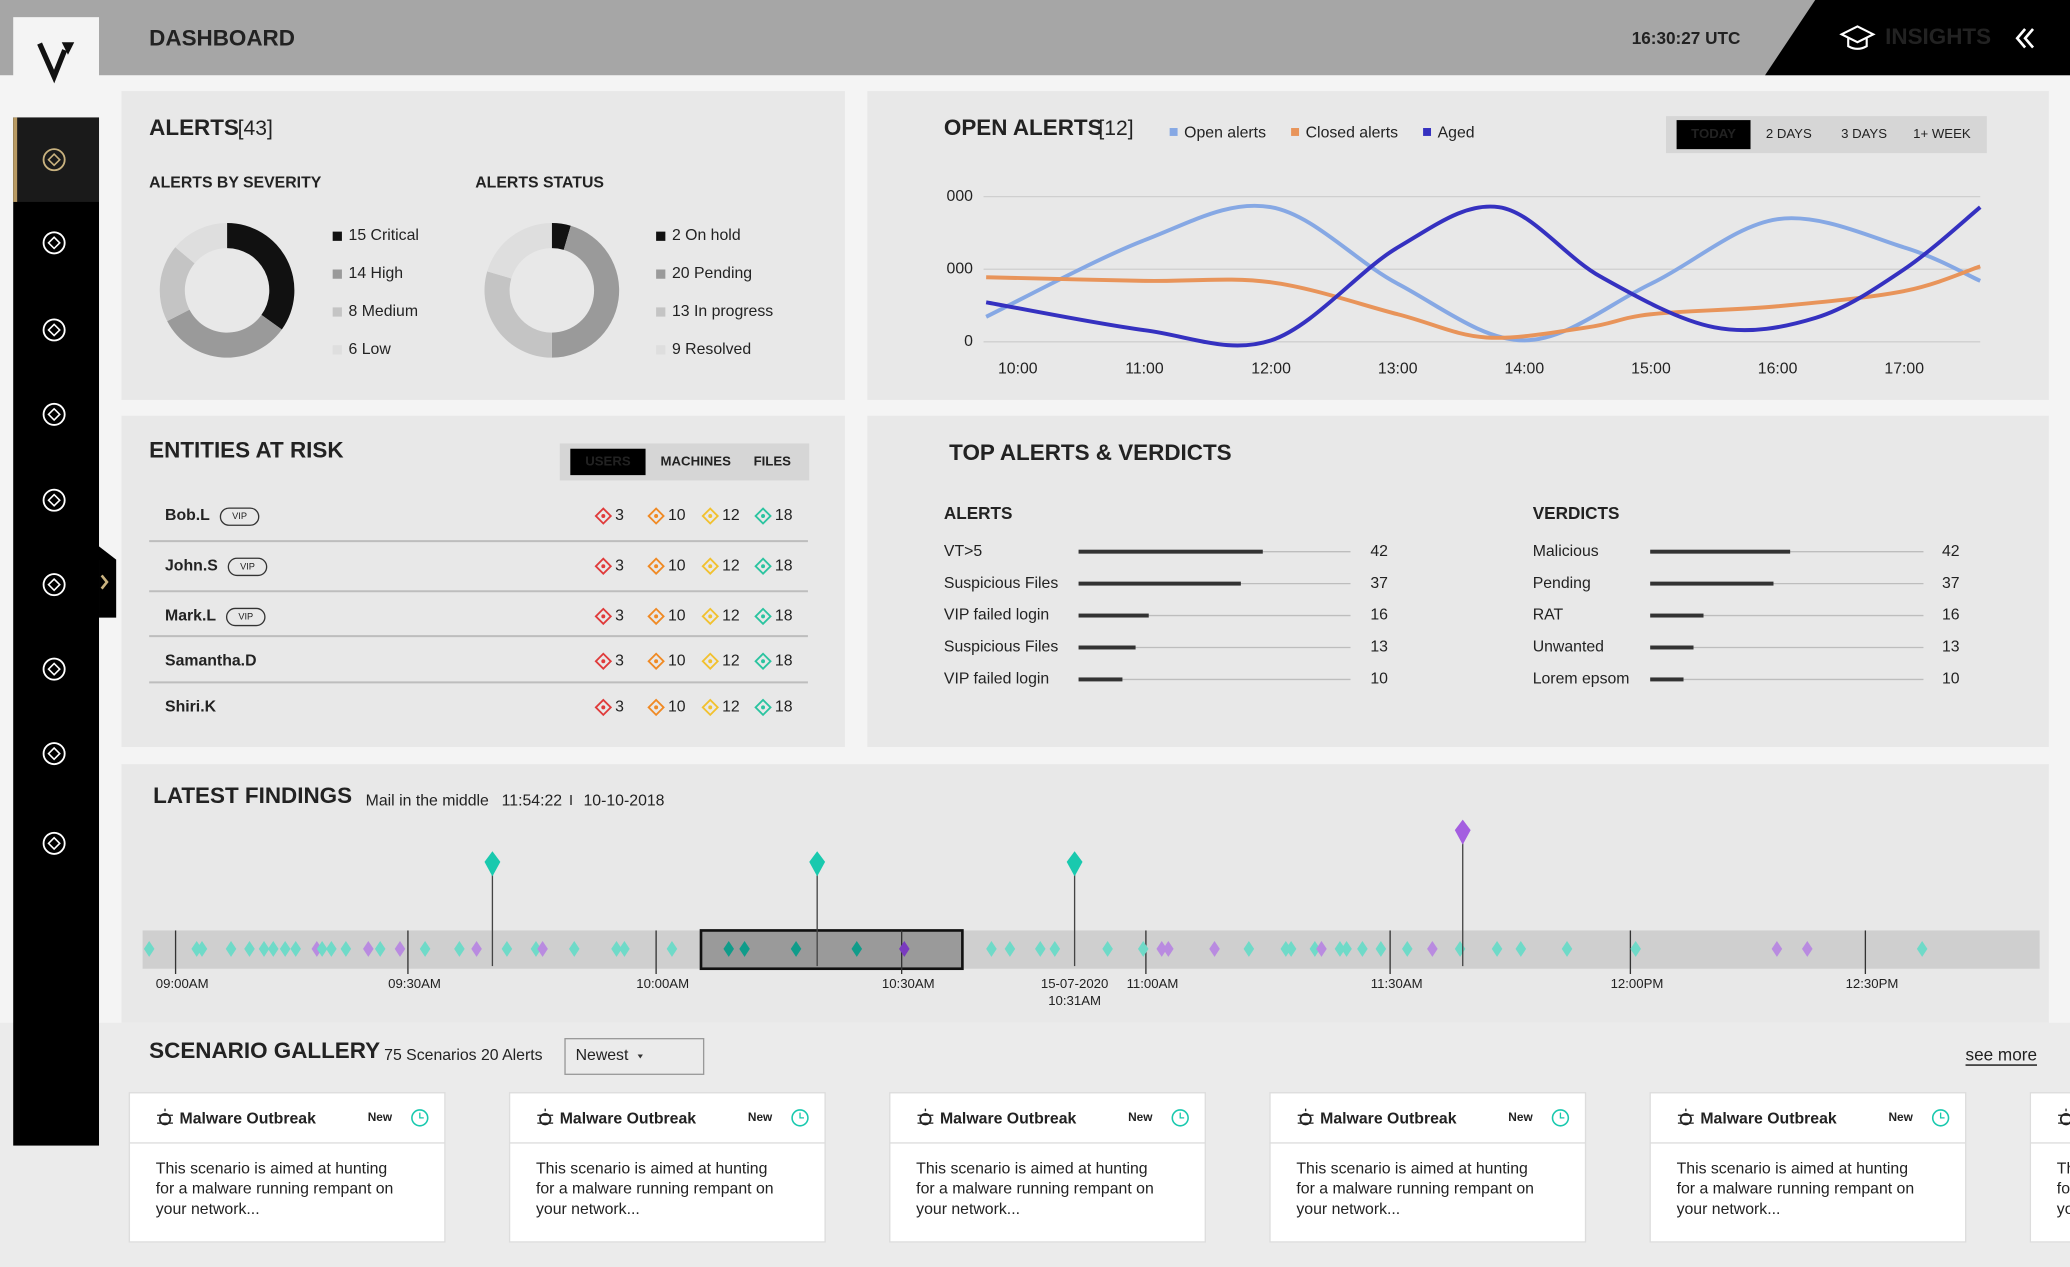 The image size is (2070, 1267). What do you see at coordinates (358, 273) in the screenshot?
I see `legend-value: 14` at bounding box center [358, 273].